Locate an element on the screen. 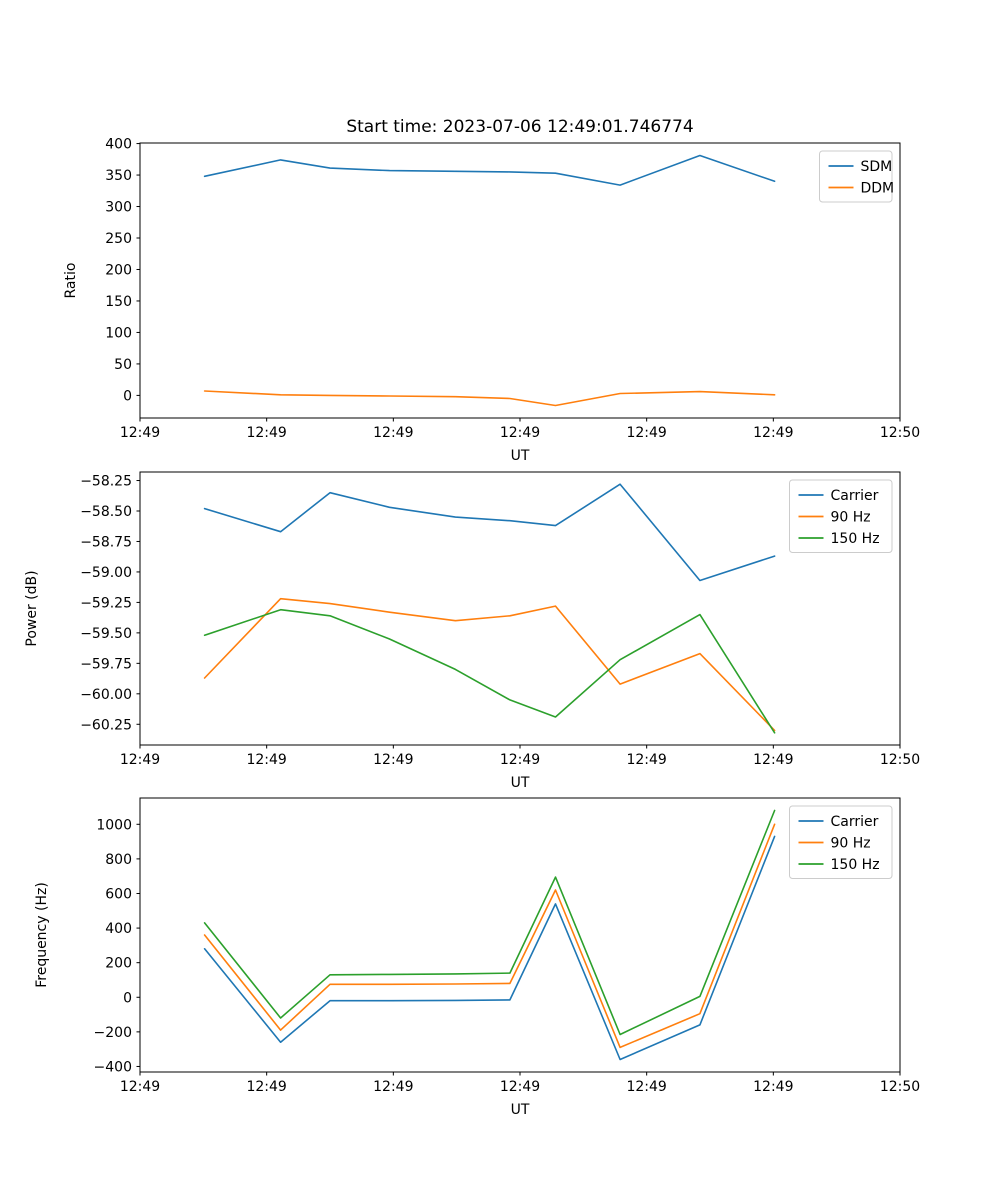 This screenshot has width=1000, height=1200. legend-label-sdm: SDM is located at coordinates (877, 167).